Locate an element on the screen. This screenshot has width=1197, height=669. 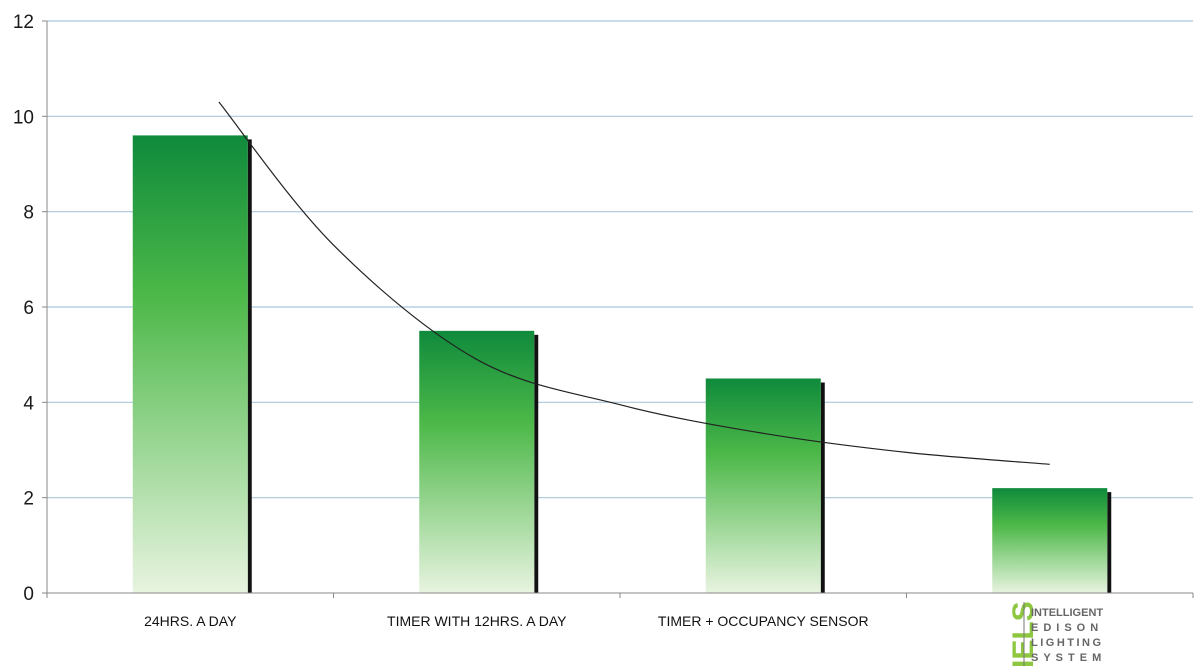
y-tick-label: 0 is located at coordinates (28, 594).